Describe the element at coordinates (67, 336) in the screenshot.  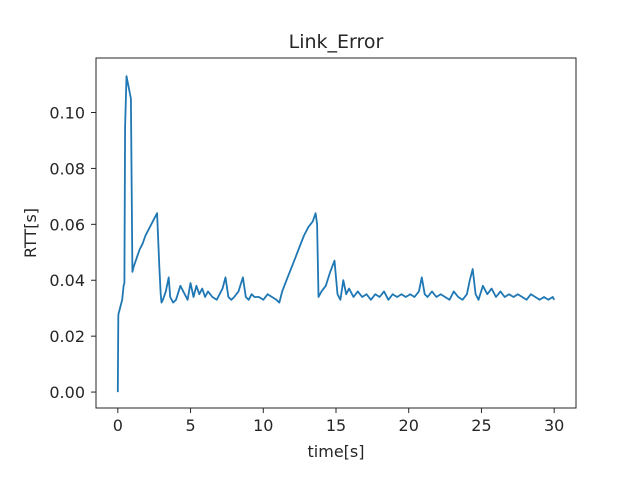
I see `y-tick-label: 0.02` at that location.